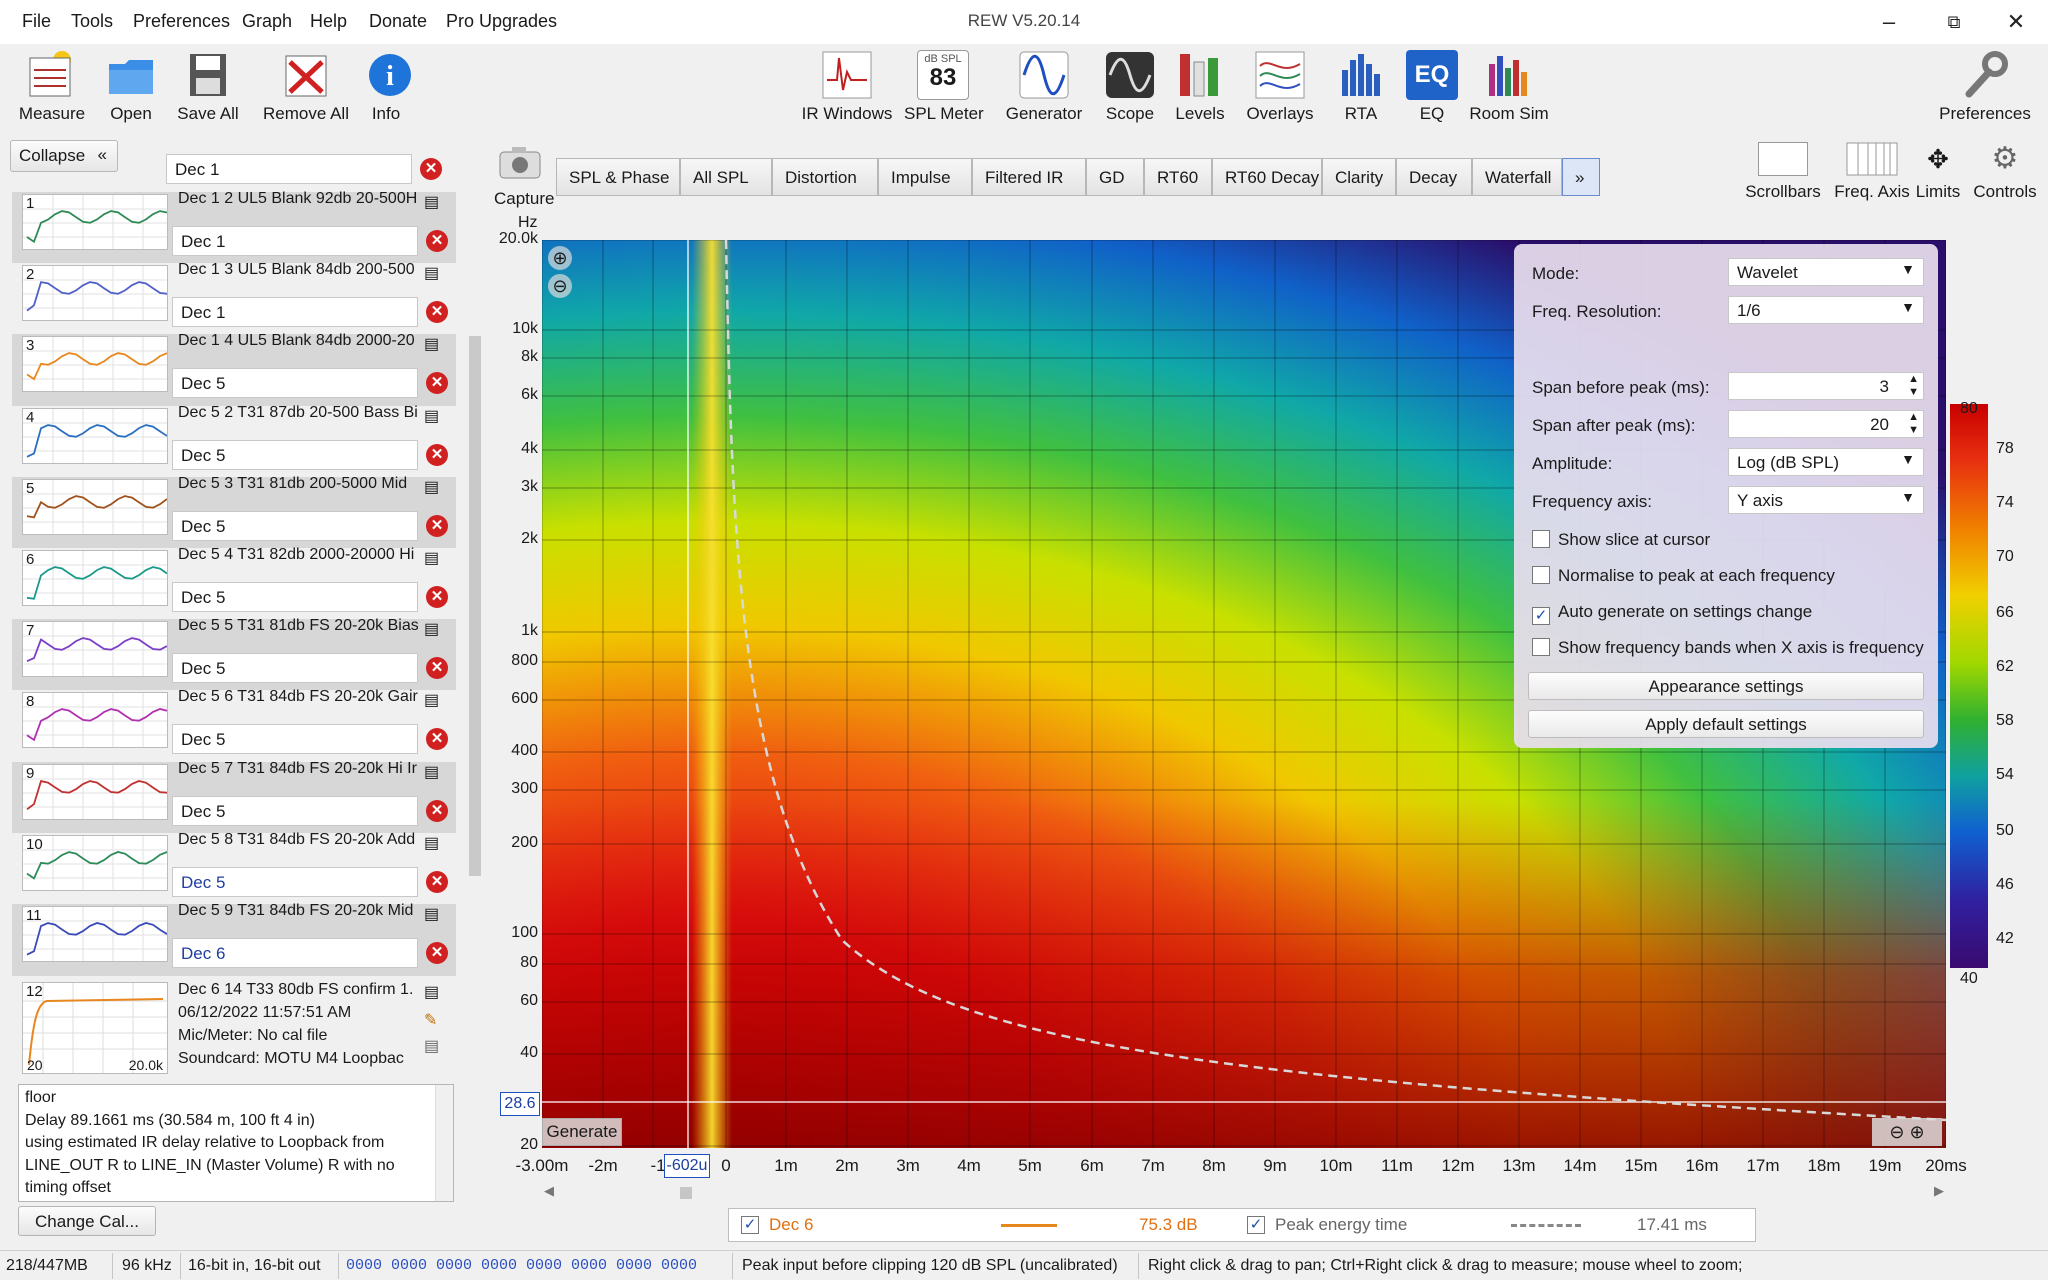  I want to click on levels-button: Levels, so click(1200, 87).